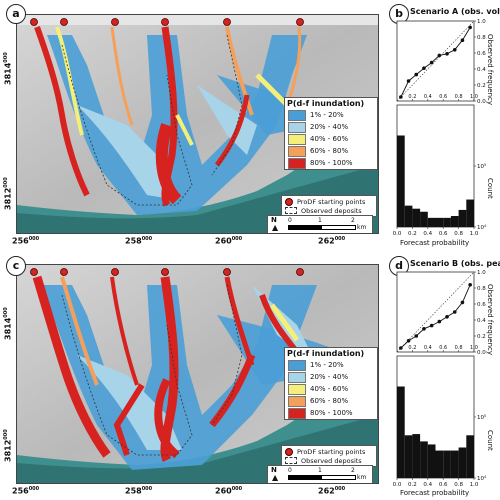 The height and width of the screenshot is (500, 500). I want to click on y-tick-label: 0.4, so click(481, 70).